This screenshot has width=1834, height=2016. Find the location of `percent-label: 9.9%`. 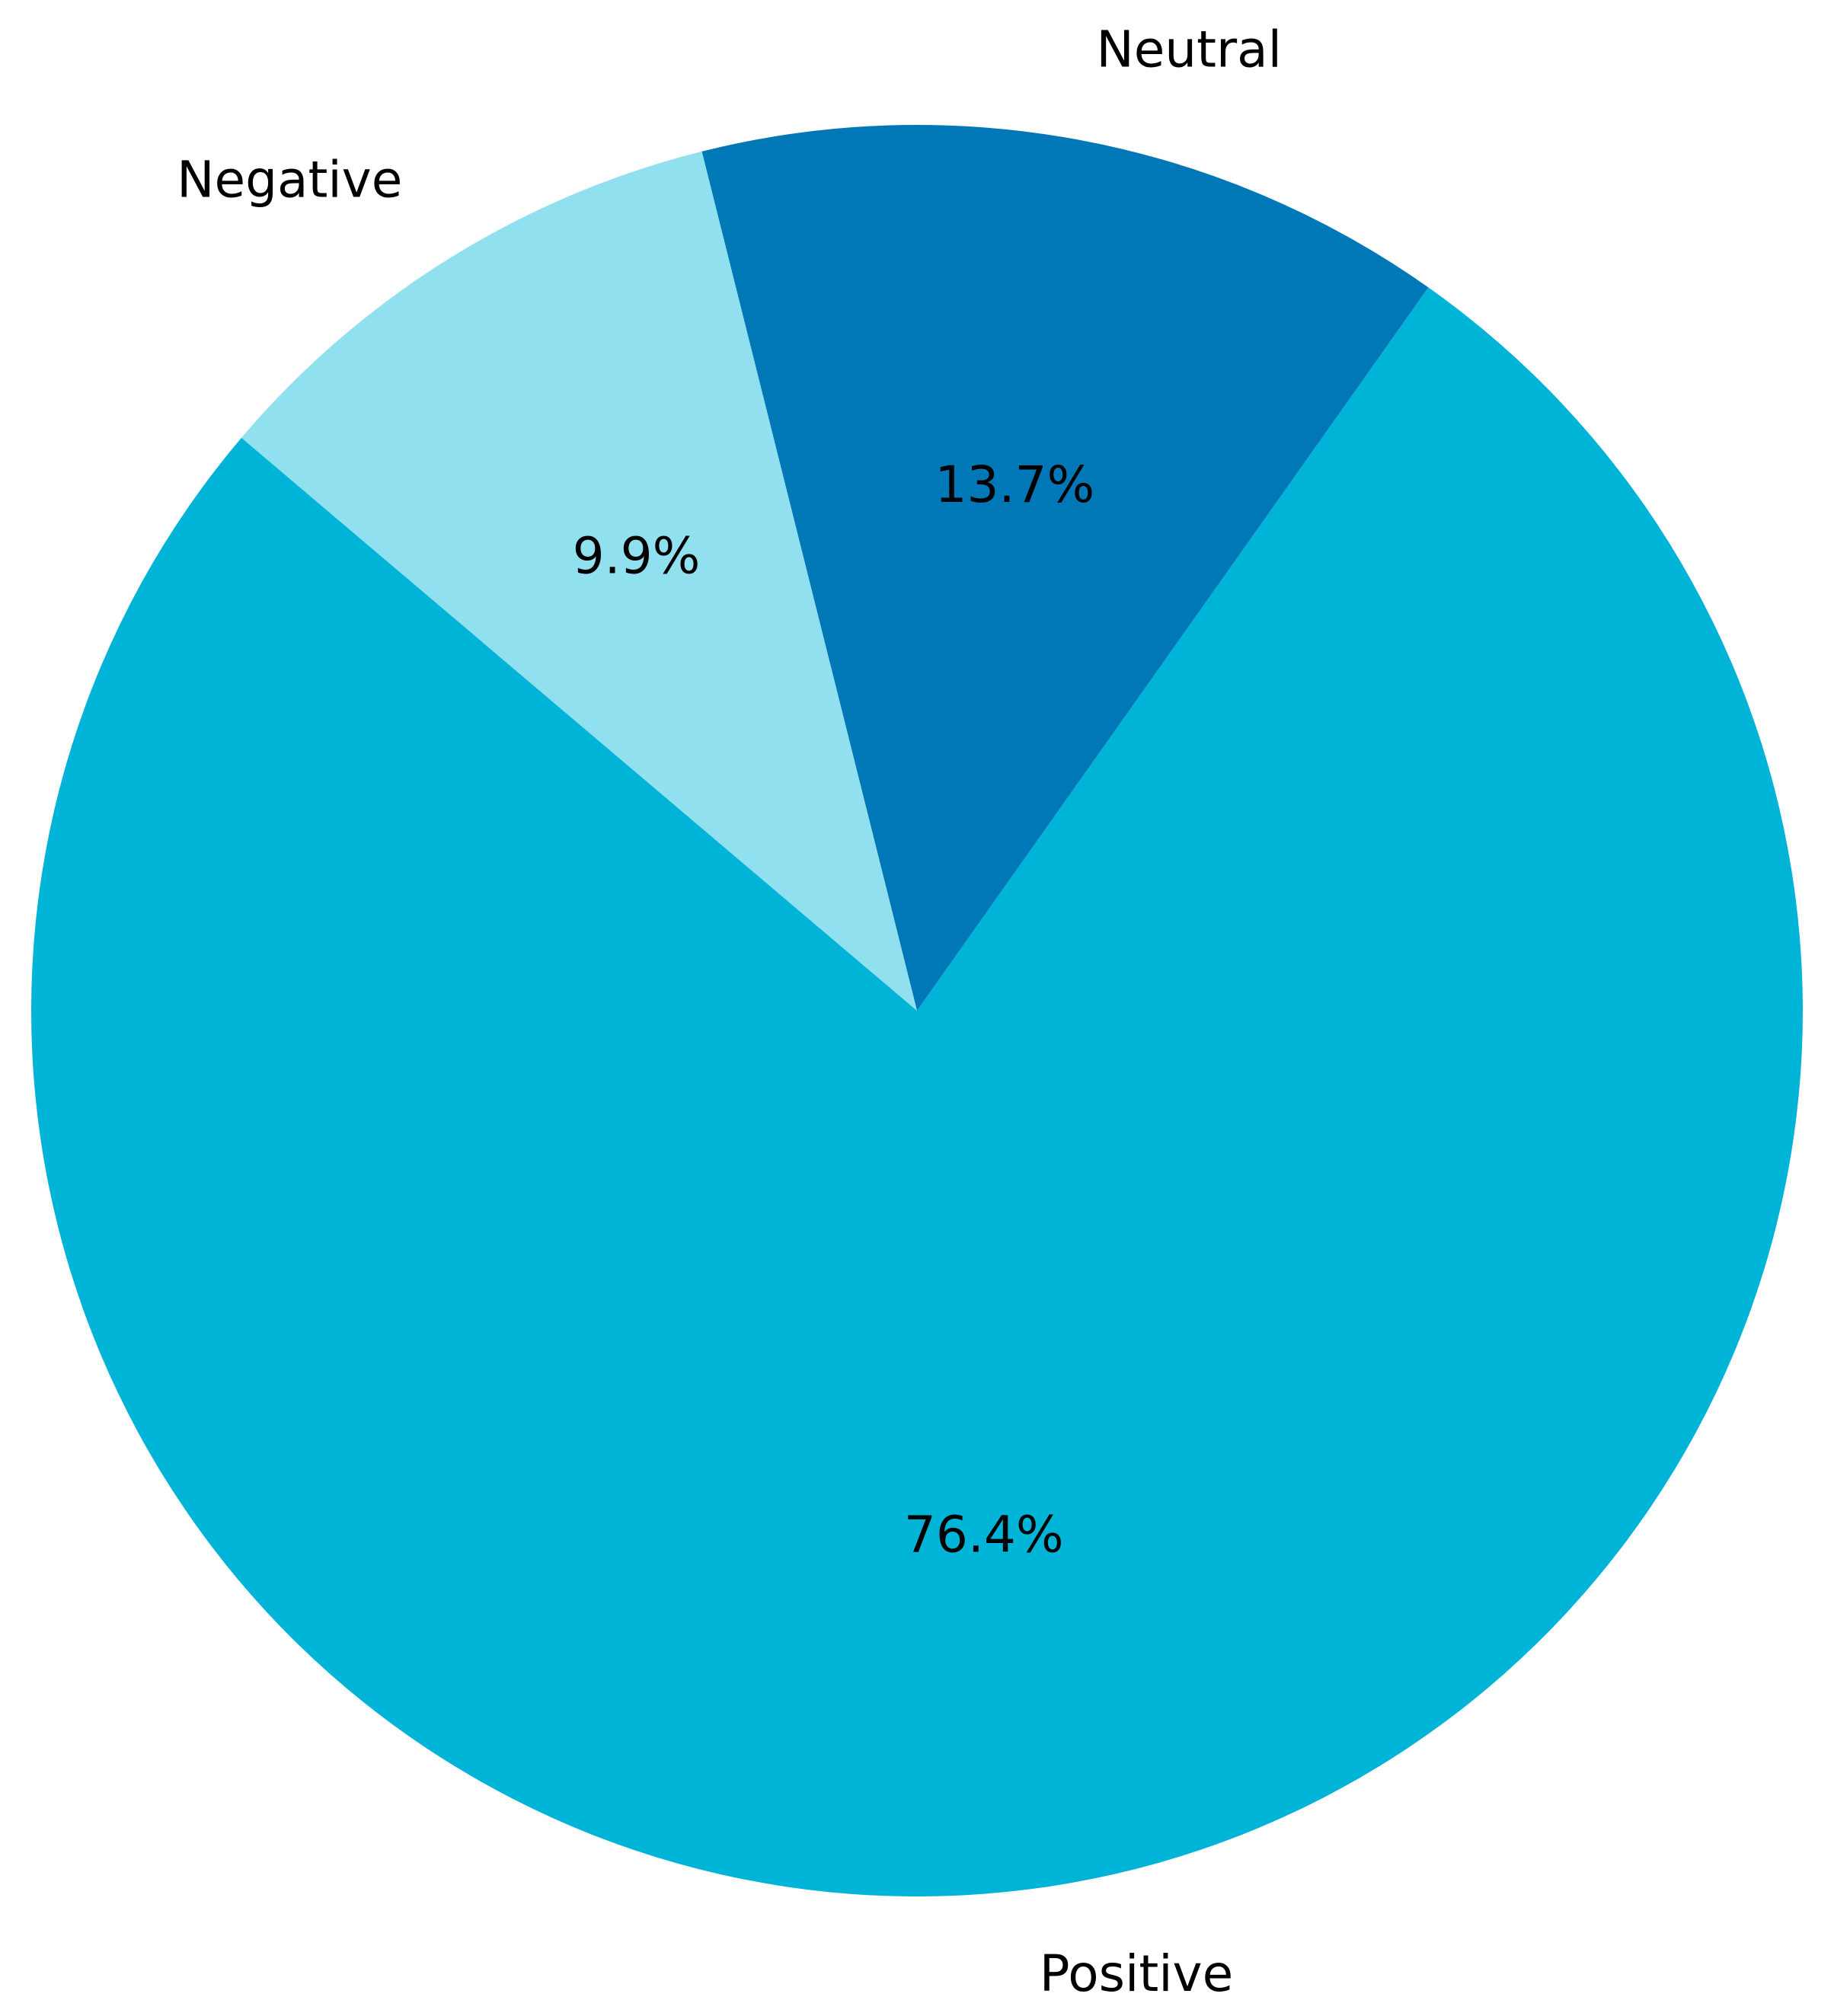

percent-label: 9.9% is located at coordinates (637, 556).